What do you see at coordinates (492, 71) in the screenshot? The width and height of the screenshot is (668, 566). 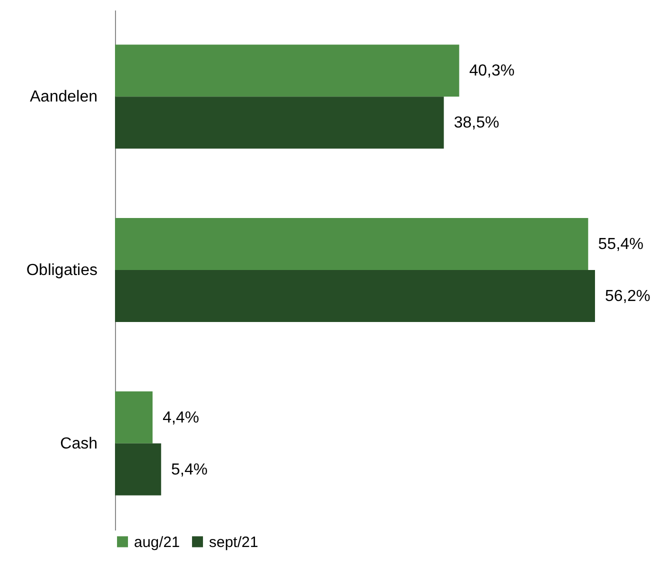 I see `data-label: 40,3%` at bounding box center [492, 71].